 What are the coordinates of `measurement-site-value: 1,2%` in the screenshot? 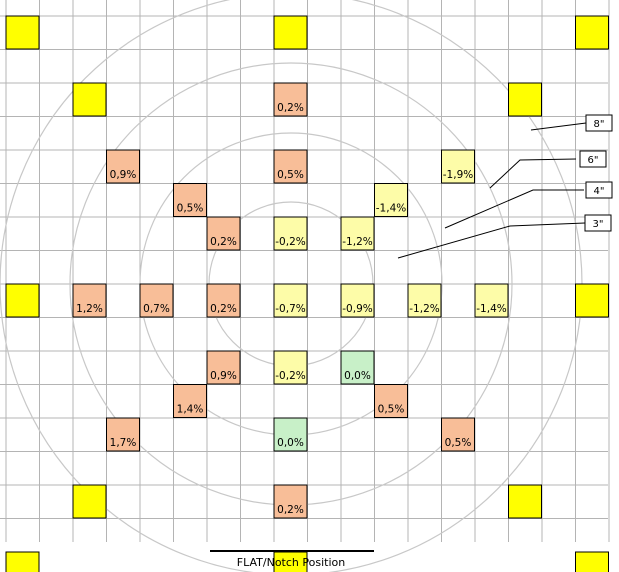 It's located at (89, 309).